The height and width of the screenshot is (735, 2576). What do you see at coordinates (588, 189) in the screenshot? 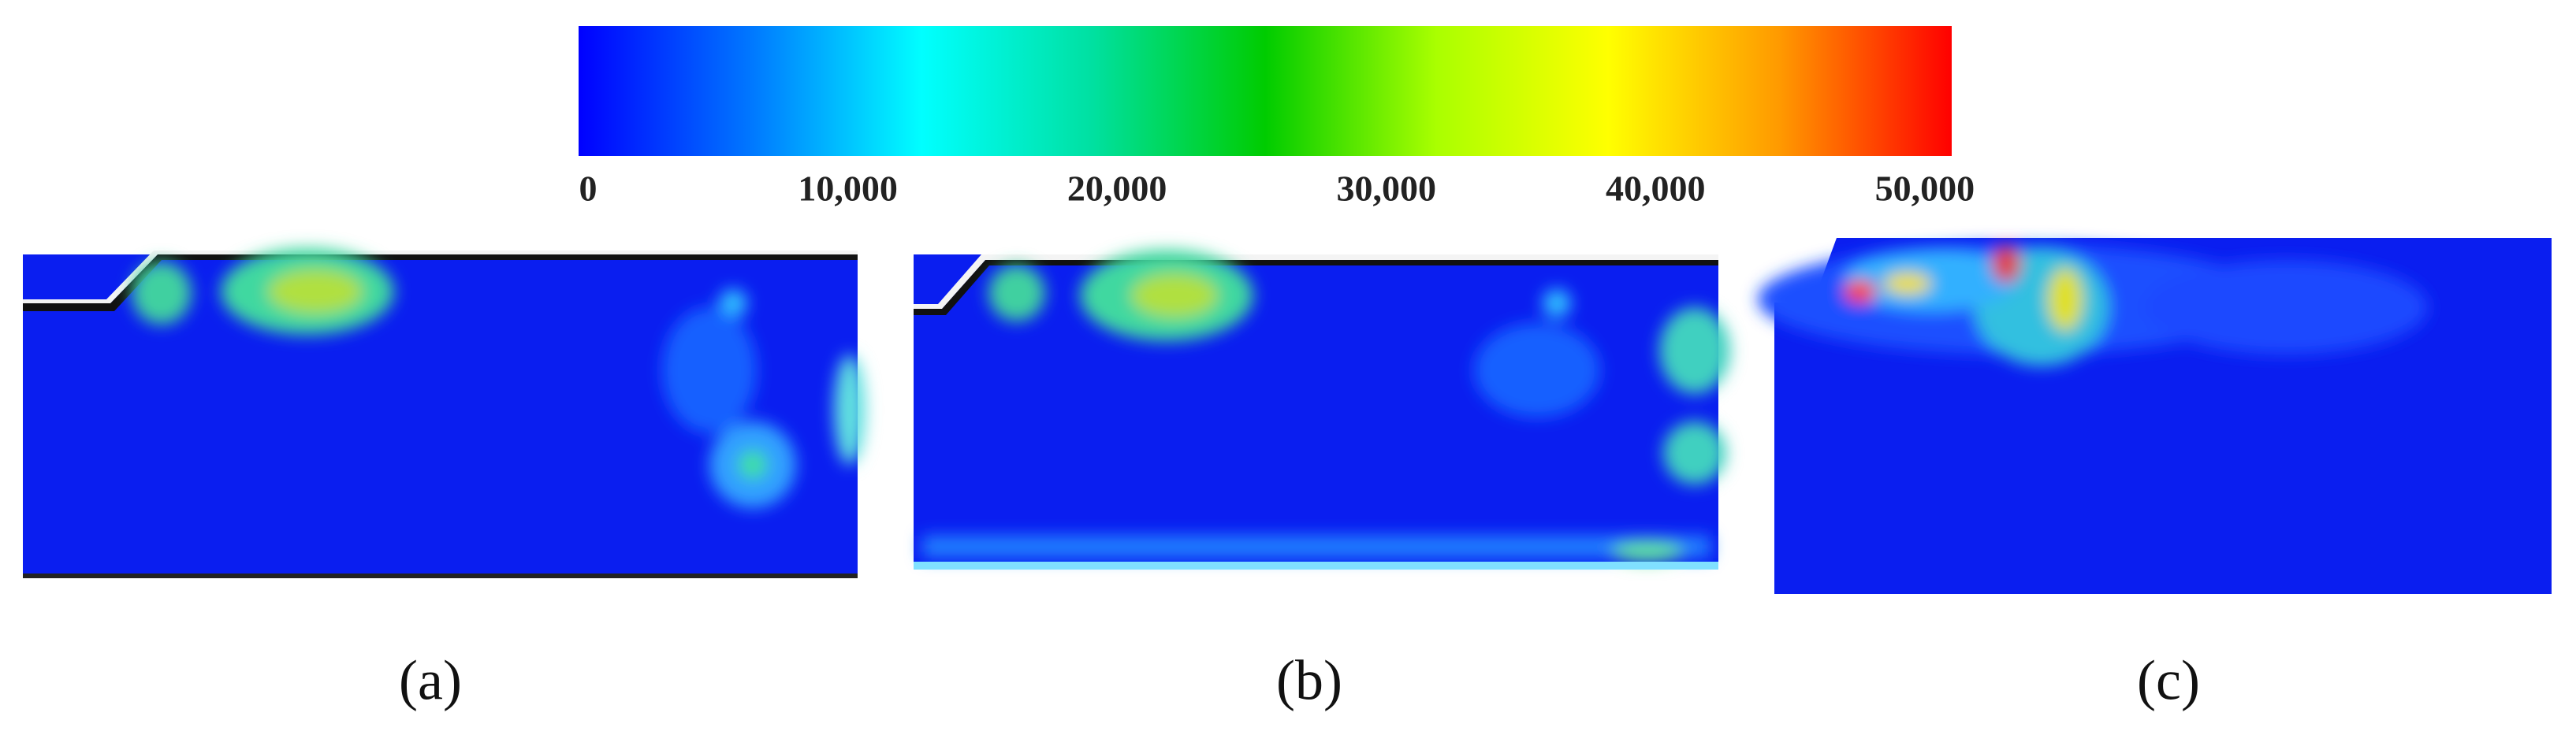
I see `x-tick-label: 0` at bounding box center [588, 189].